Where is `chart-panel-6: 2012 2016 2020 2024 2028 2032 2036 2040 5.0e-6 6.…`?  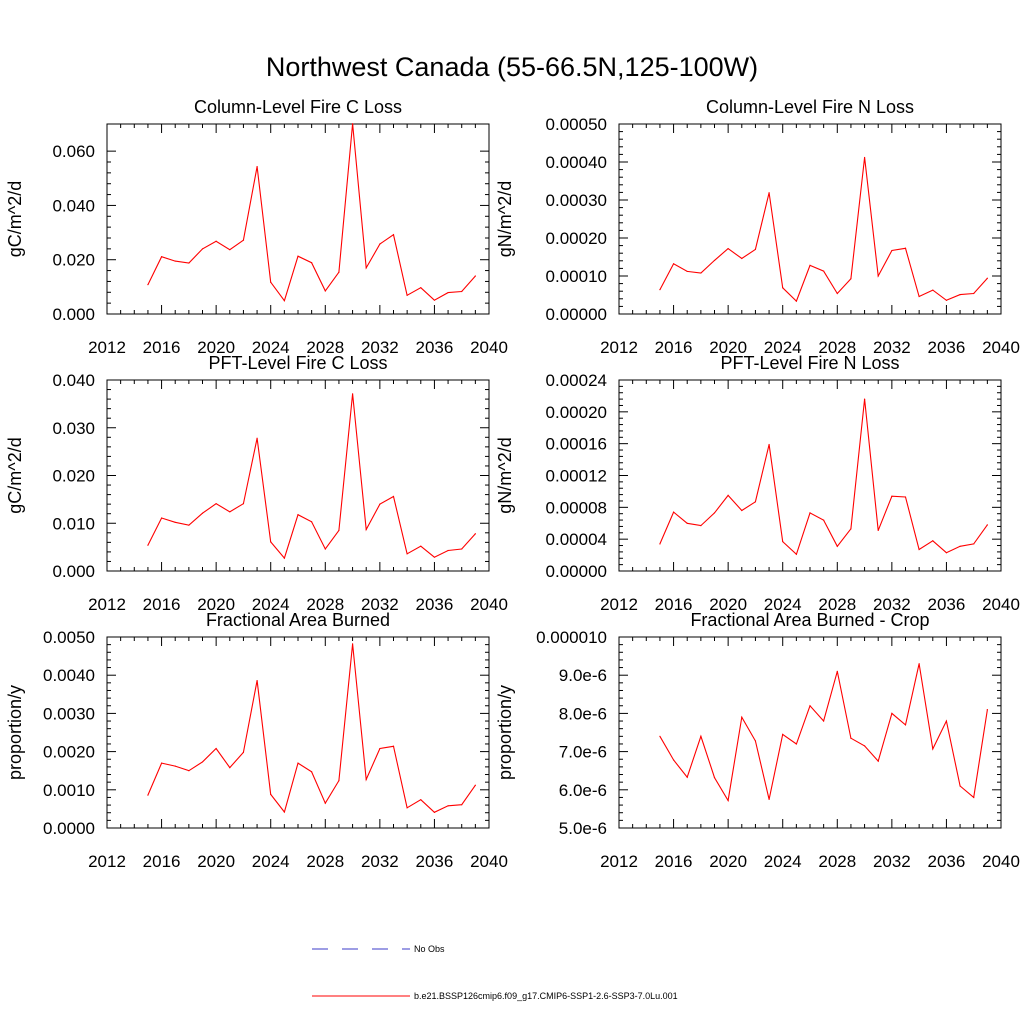 chart-panel-6: 2012 2016 2020 2024 2028 2032 2036 2040 5.0e-6 6.… is located at coordinates (757, 740).